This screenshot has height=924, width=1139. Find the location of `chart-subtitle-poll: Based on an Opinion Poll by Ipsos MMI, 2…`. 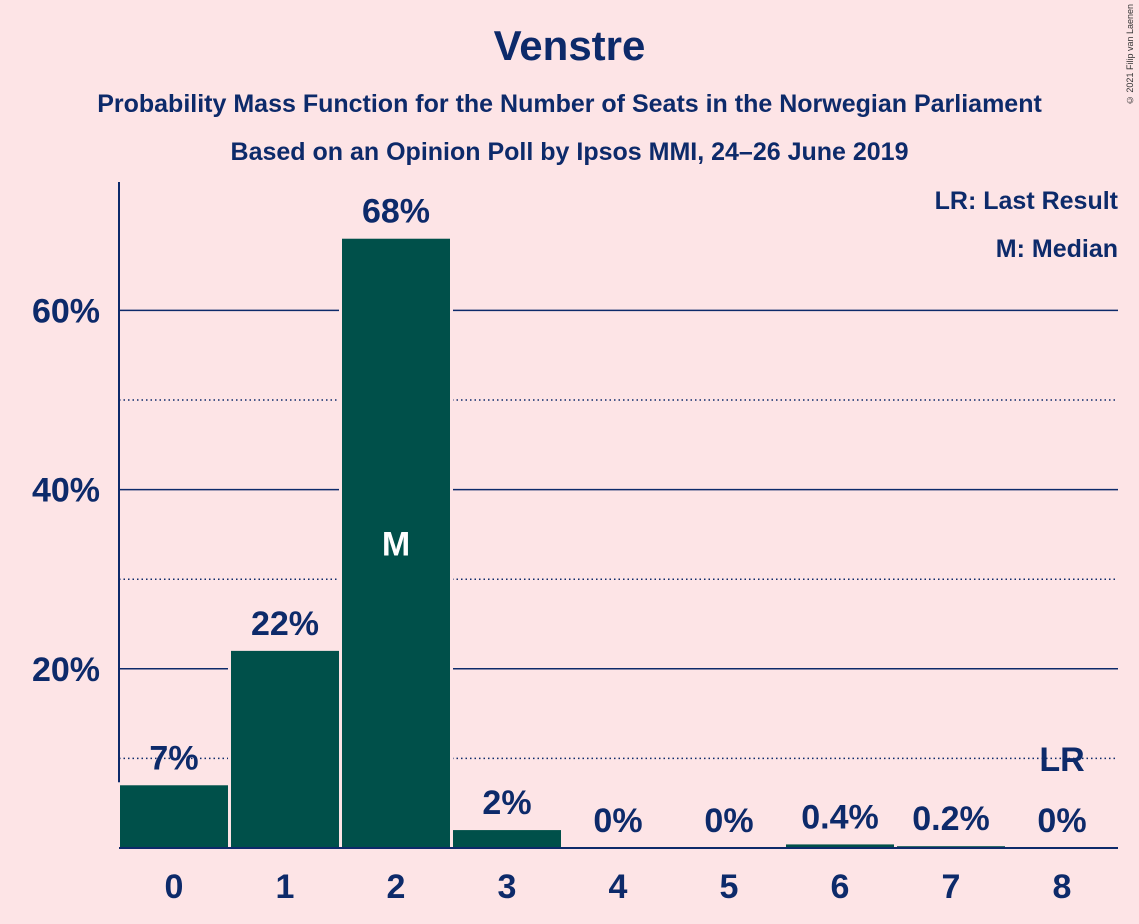

chart-subtitle-poll: Based on an Opinion Poll by Ipsos MMI, 2… is located at coordinates (569, 152).